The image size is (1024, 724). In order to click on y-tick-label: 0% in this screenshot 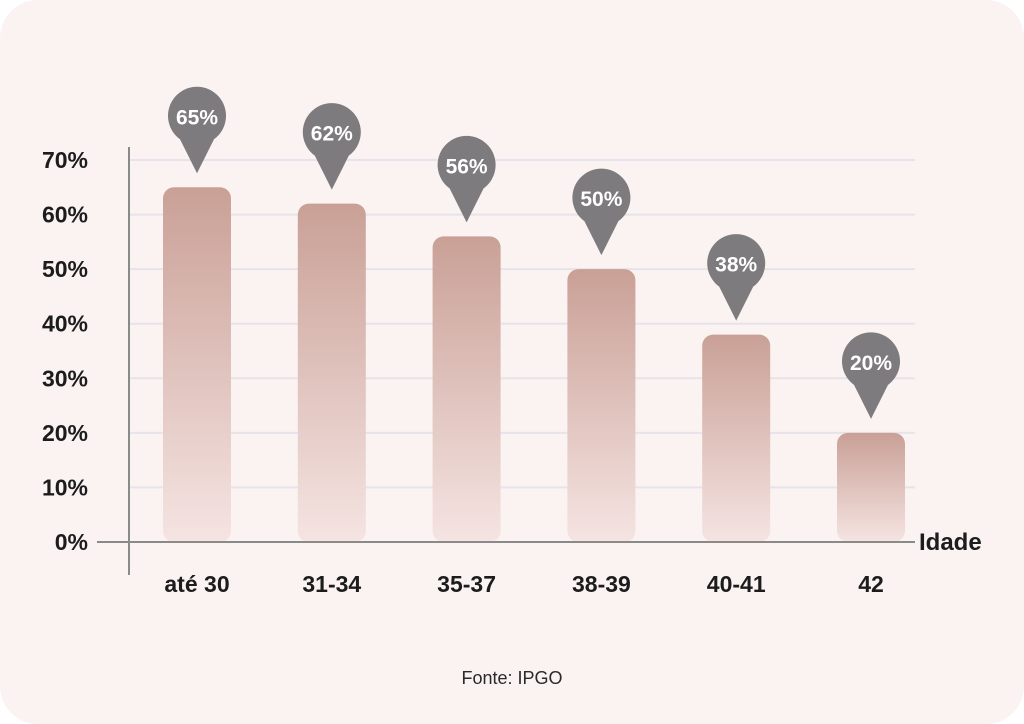, I will do `click(71, 542)`.